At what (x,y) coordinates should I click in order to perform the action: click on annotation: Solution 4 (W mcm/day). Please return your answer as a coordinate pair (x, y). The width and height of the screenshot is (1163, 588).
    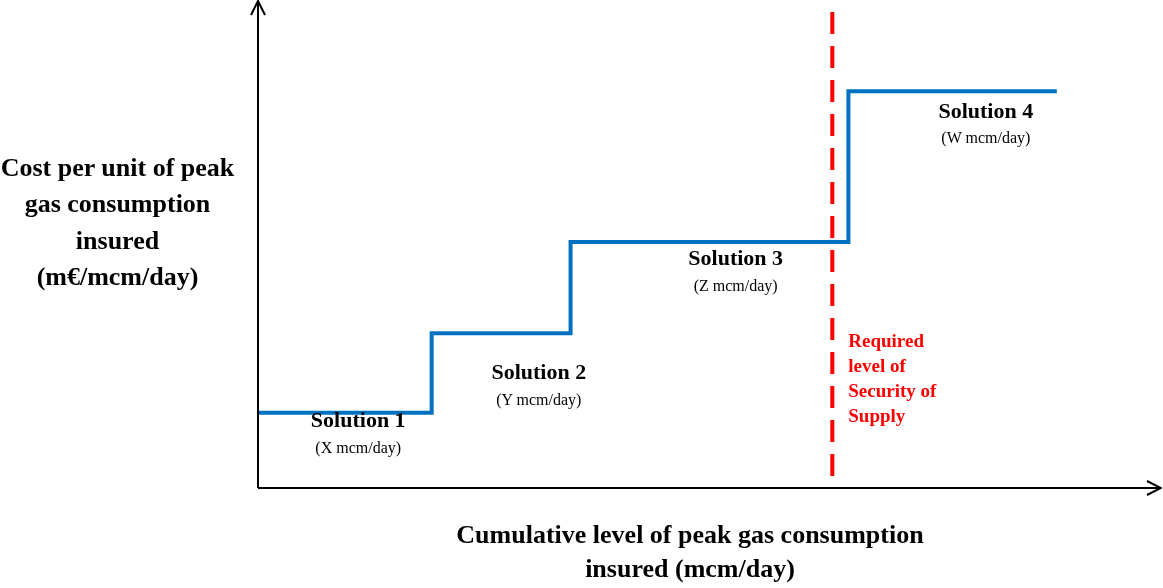
    Looking at the image, I should click on (986, 122).